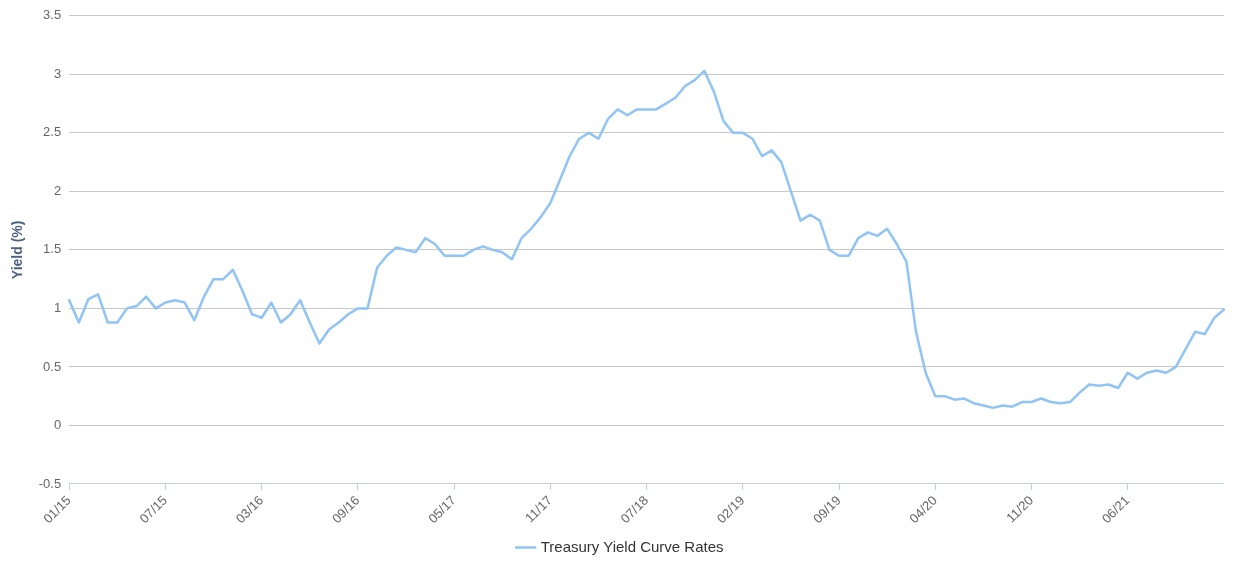  I want to click on legend-label: Treasury Yield Curve Rates, so click(632, 546).